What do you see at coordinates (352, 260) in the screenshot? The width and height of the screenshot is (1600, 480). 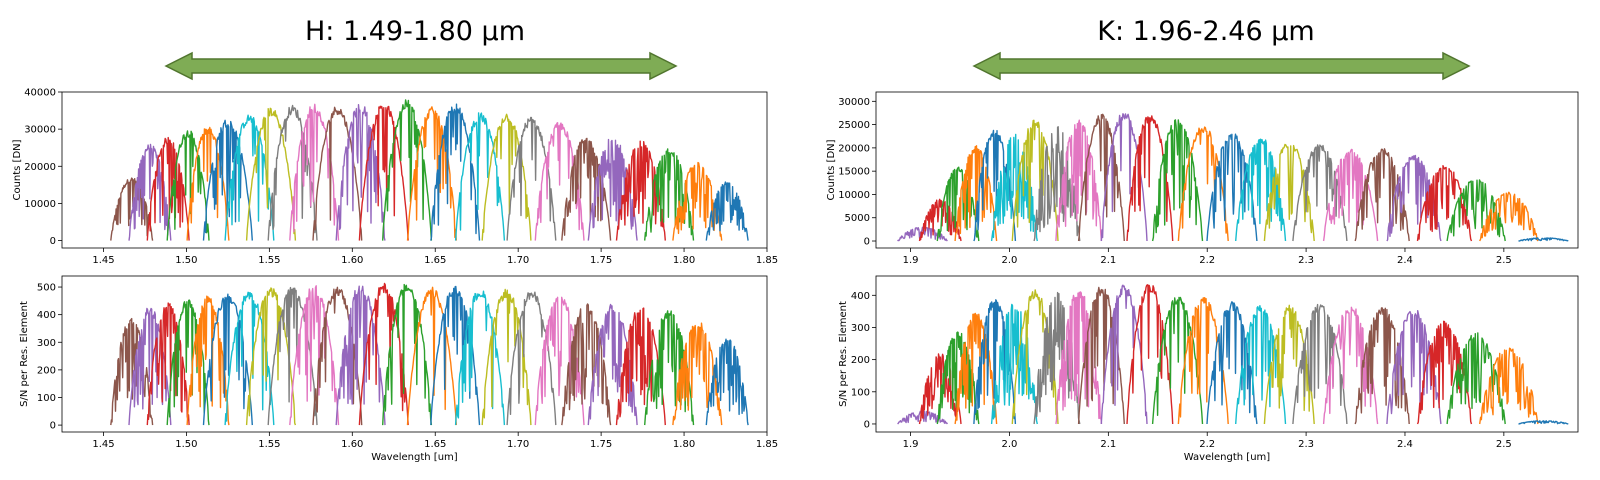 I see `x-tick-label: 1.60` at bounding box center [352, 260].